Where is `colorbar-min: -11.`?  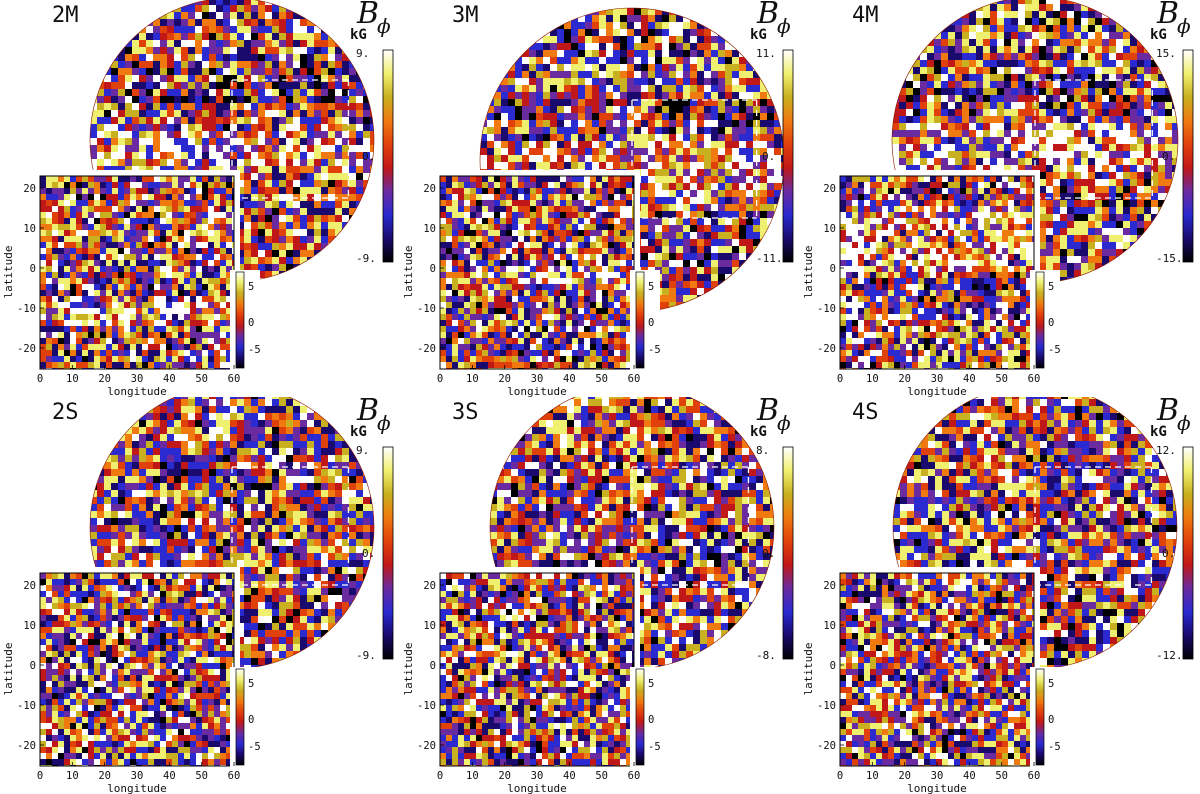
colorbar-min: -11. is located at coordinates (769, 258).